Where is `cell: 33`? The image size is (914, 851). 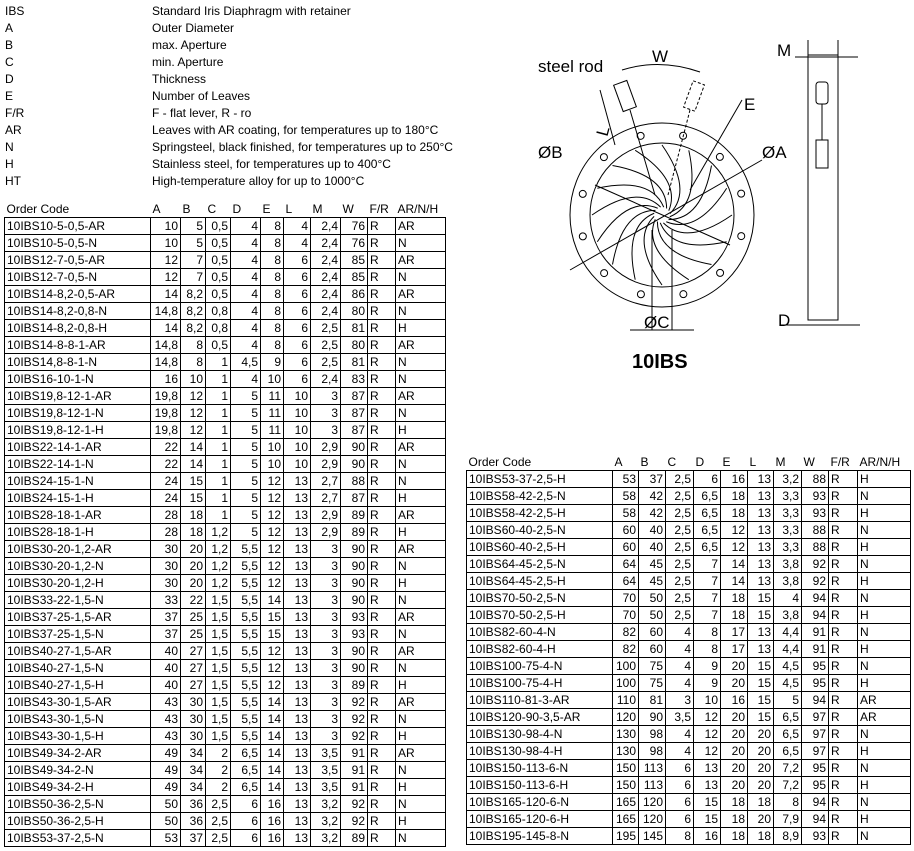 cell: 33 is located at coordinates (165, 600).